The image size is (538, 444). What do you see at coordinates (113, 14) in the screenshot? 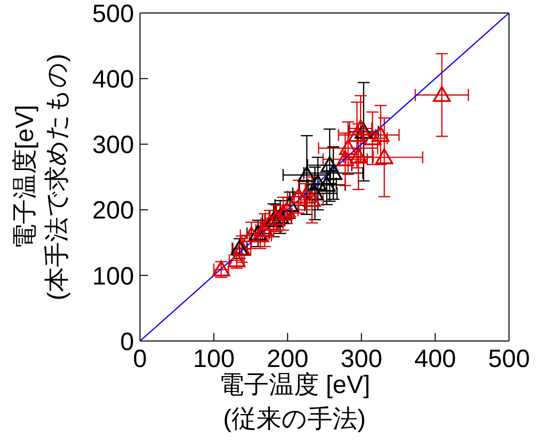
I see `y-tick-label: 500` at bounding box center [113, 14].